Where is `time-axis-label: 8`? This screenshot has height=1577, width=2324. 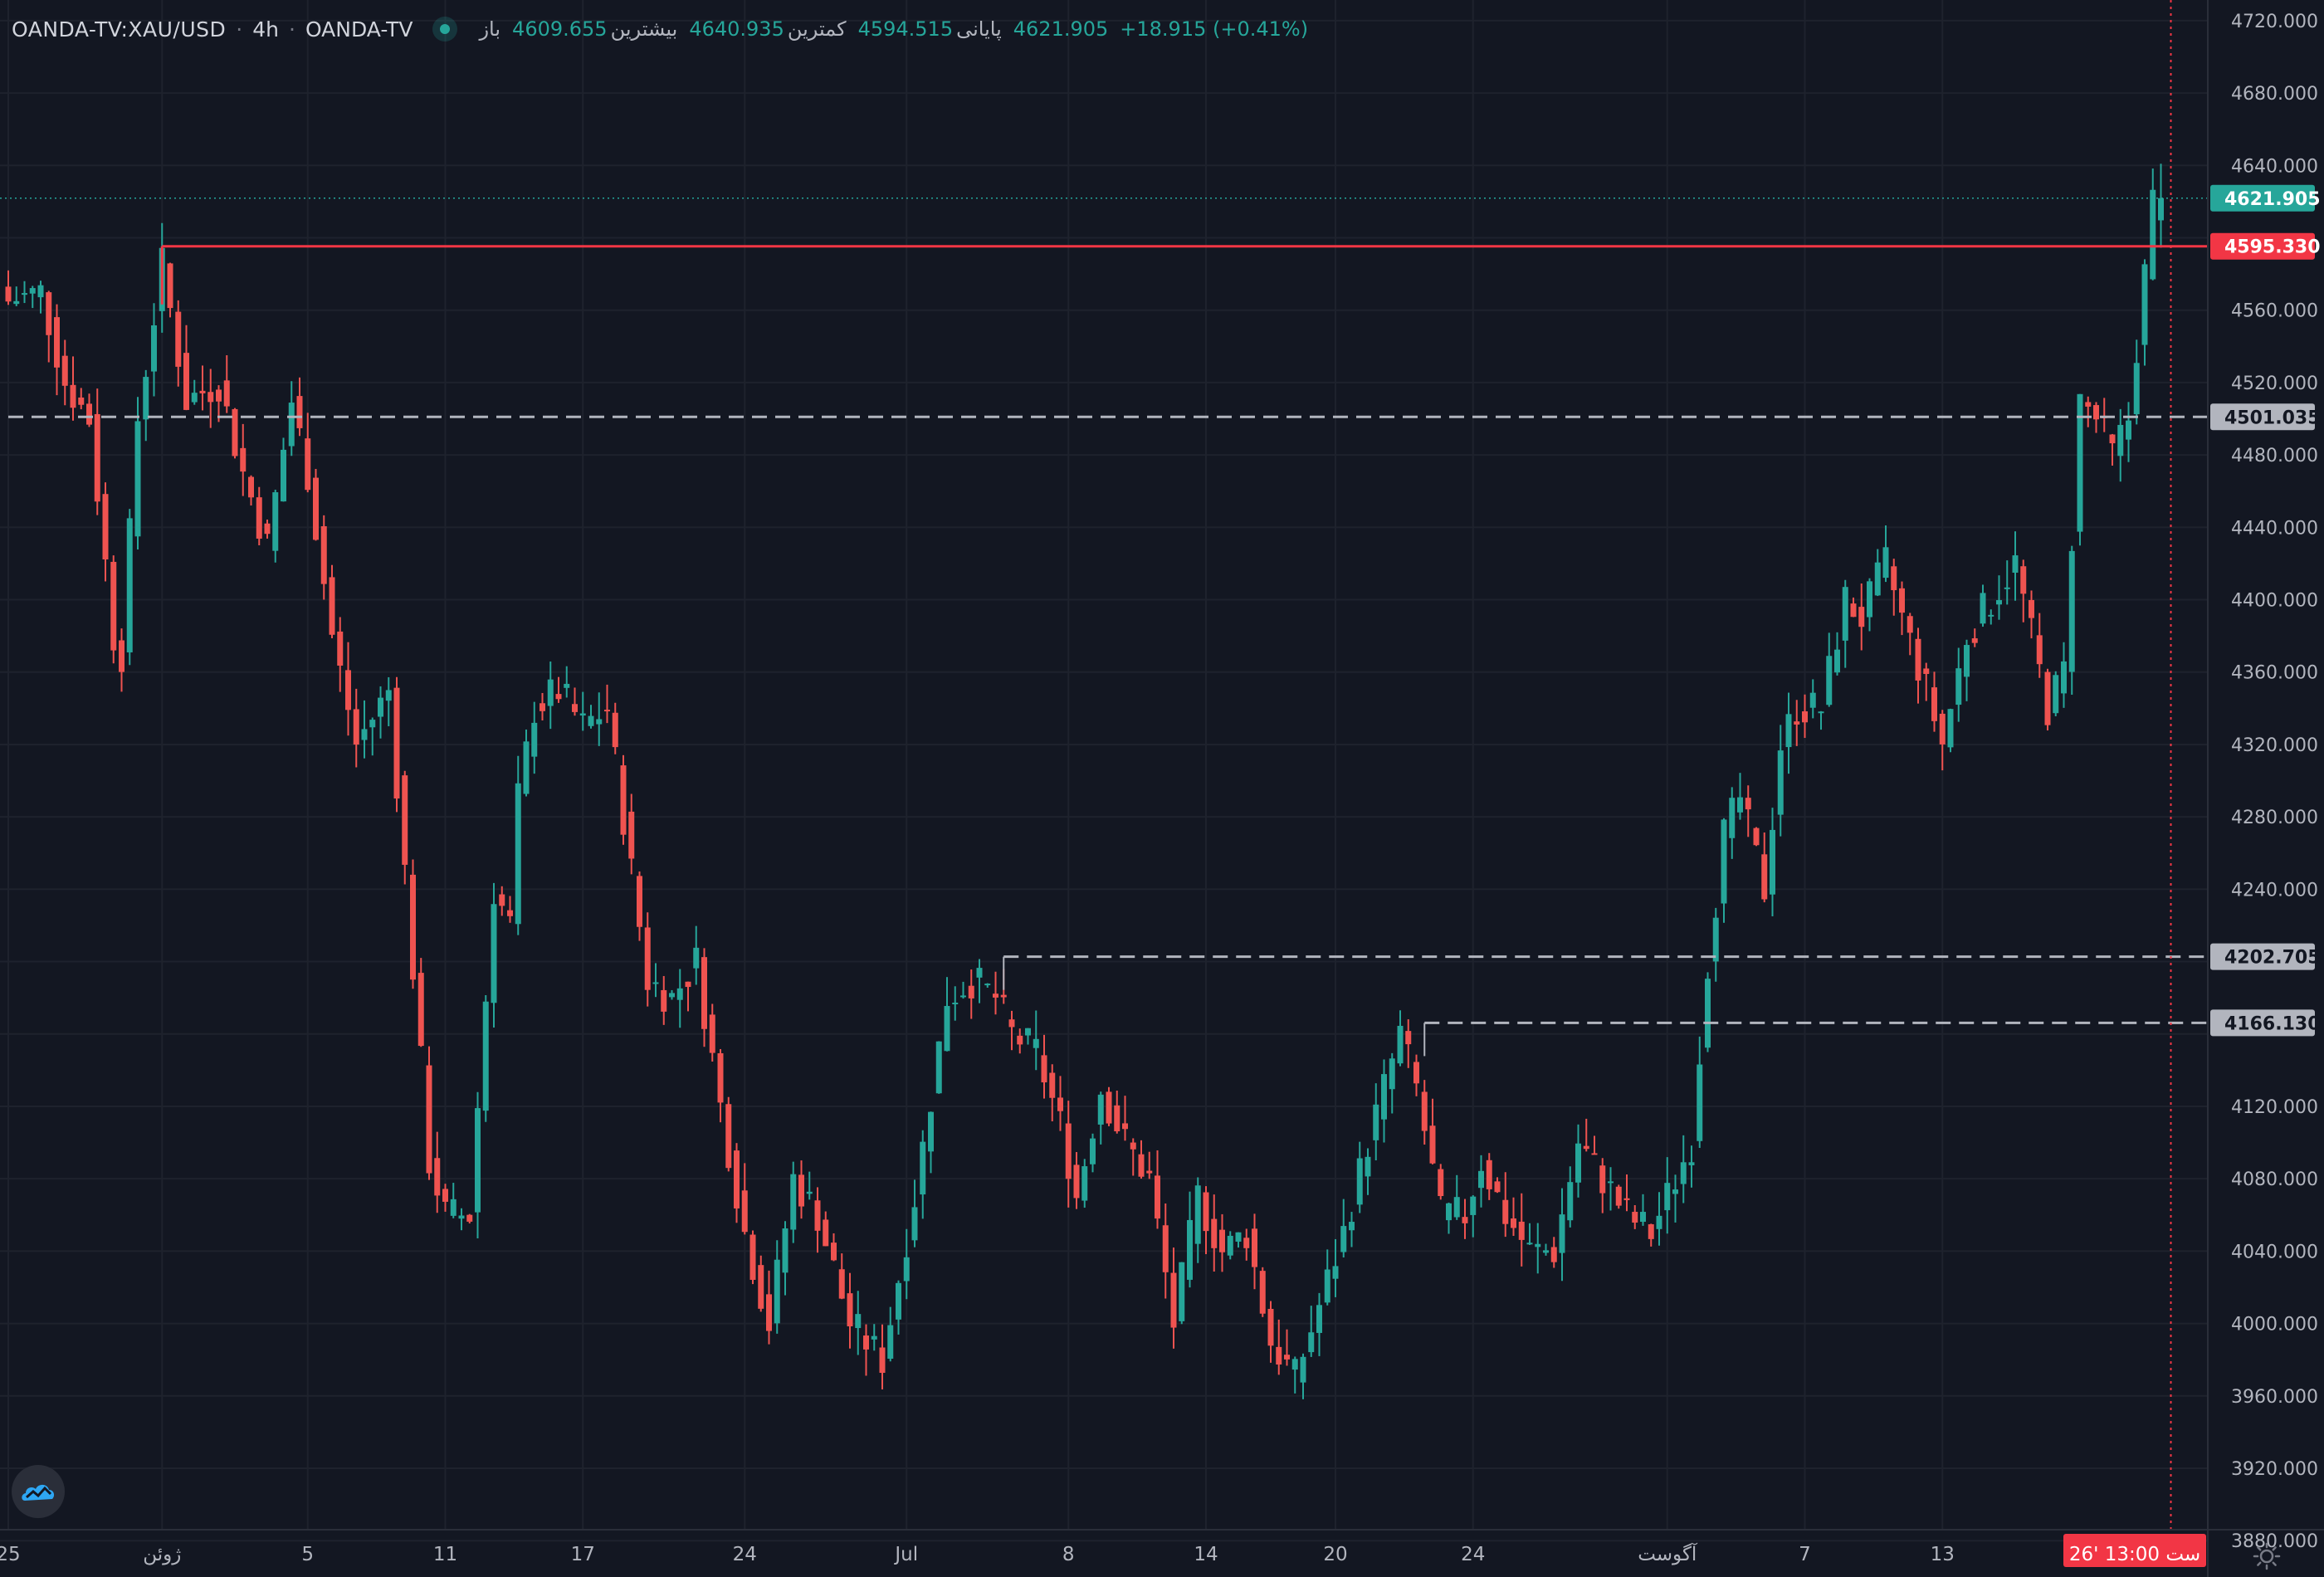
time-axis-label: 8 is located at coordinates (1068, 1554).